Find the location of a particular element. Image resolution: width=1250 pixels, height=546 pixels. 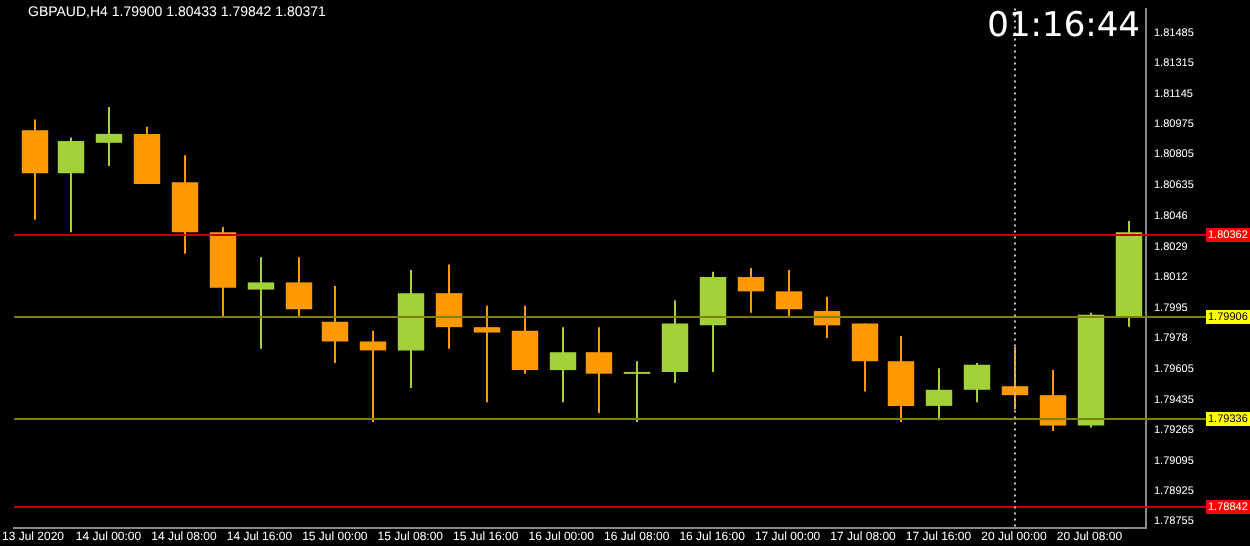

annotation: 01:16:44 is located at coordinates (1063, 26).